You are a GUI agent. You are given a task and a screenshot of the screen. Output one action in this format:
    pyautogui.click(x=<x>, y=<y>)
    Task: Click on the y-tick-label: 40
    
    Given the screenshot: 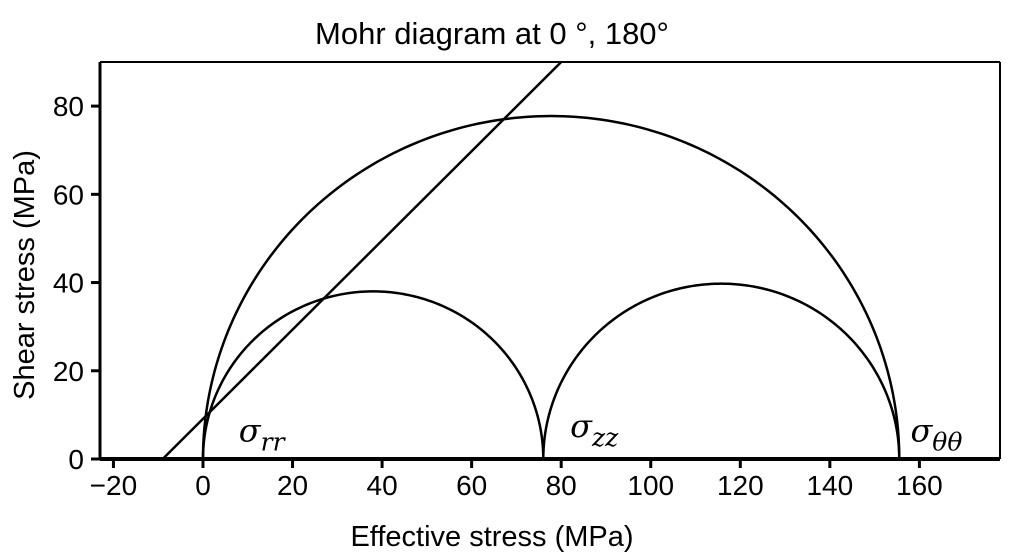 What is the action you would take?
    pyautogui.click(x=68, y=283)
    